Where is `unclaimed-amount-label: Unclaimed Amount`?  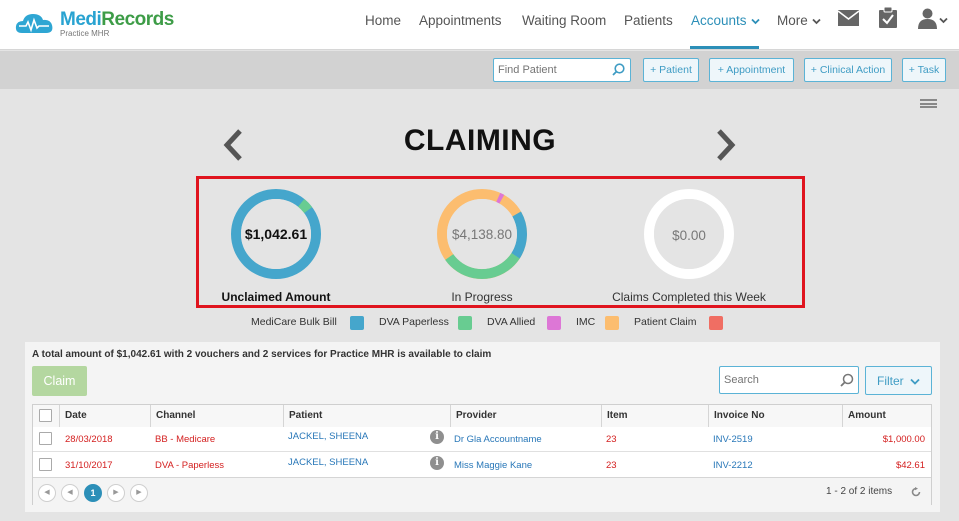
unclaimed-amount-label: Unclaimed Amount is located at coordinates (276, 297).